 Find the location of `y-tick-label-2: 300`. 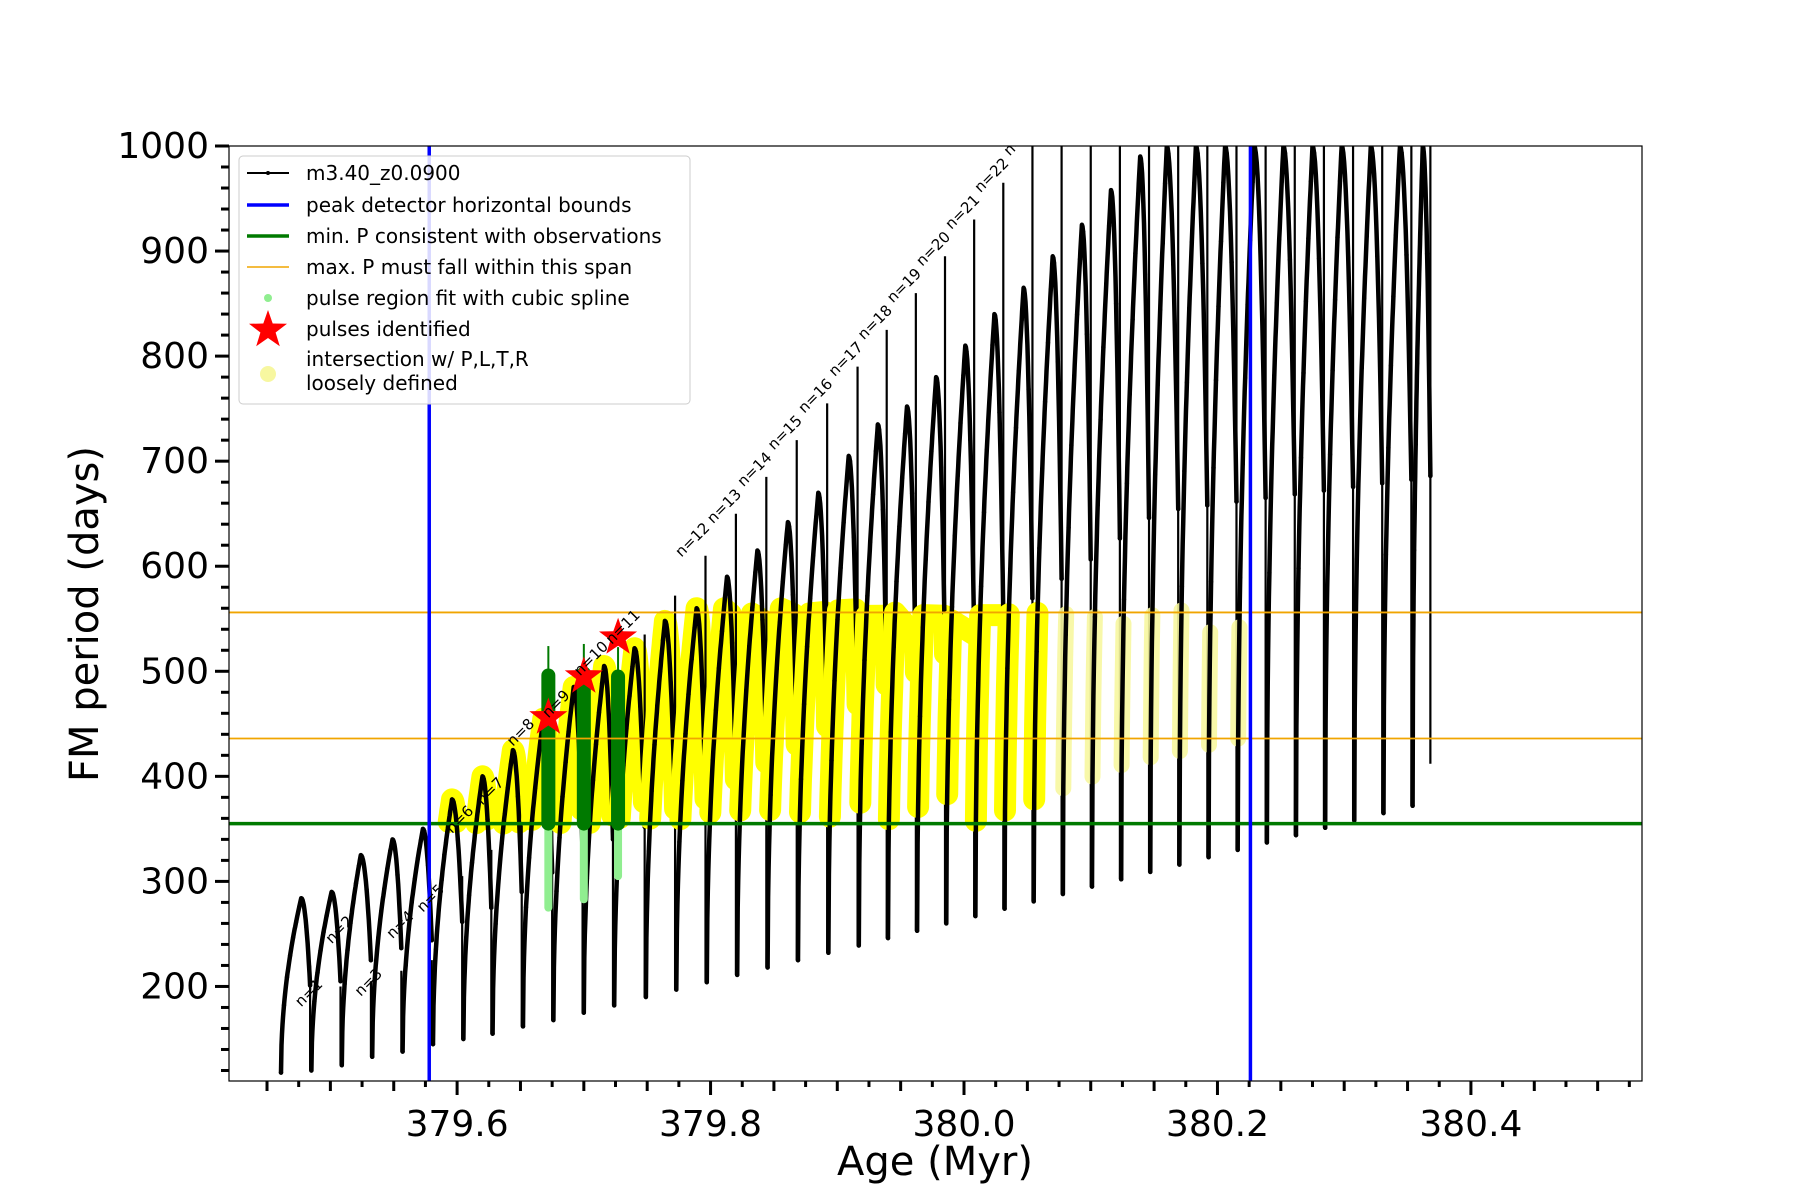

y-tick-label-2: 300 is located at coordinates (174, 881).